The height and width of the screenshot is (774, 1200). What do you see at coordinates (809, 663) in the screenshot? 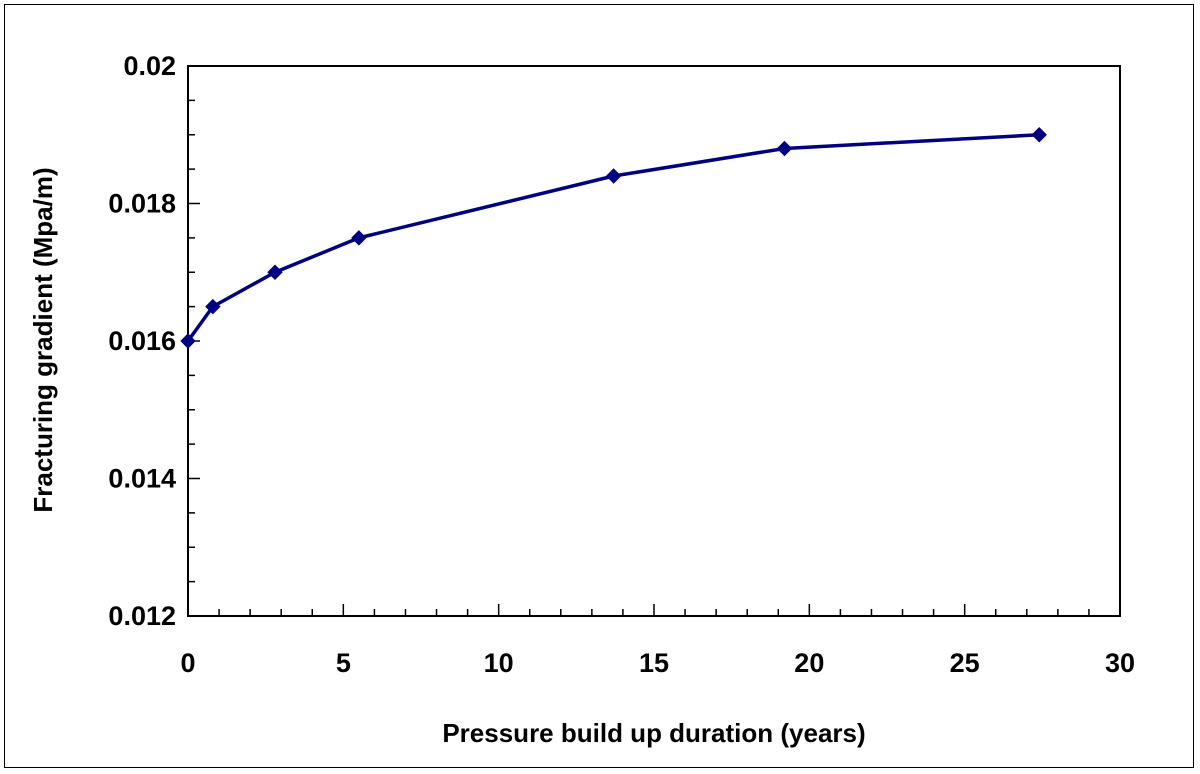
I see `x-tick-label: 20` at bounding box center [809, 663].